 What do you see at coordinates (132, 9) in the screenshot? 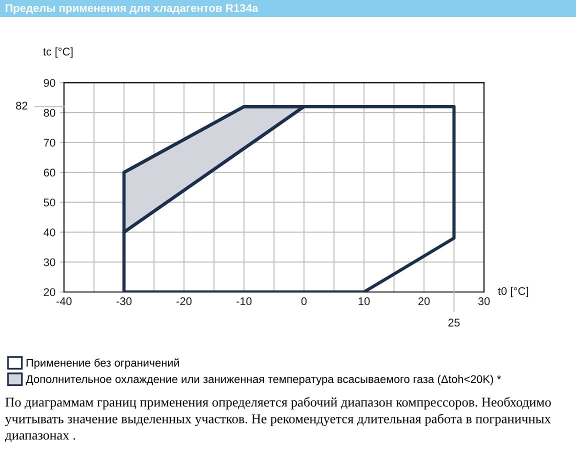
I see `chart-title: Пределы применения для хладагентов R134a` at bounding box center [132, 9].